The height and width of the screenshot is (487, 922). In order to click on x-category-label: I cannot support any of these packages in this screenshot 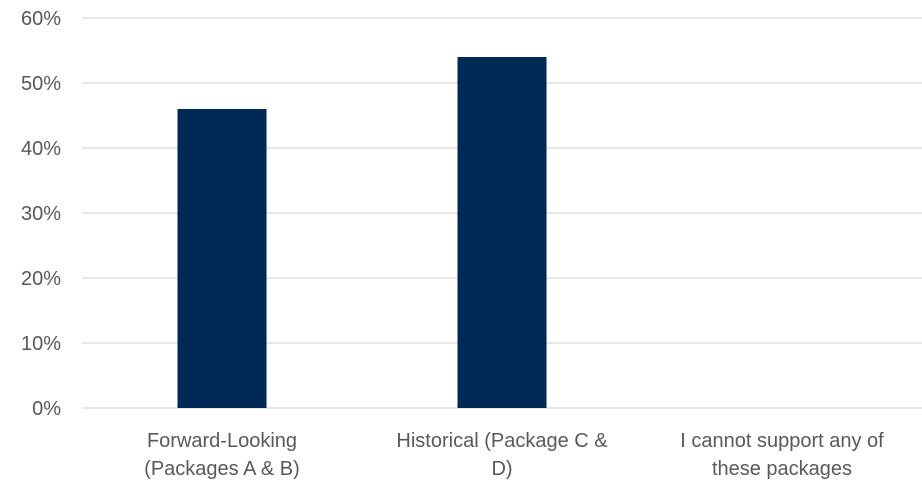, I will do `click(782, 455)`.